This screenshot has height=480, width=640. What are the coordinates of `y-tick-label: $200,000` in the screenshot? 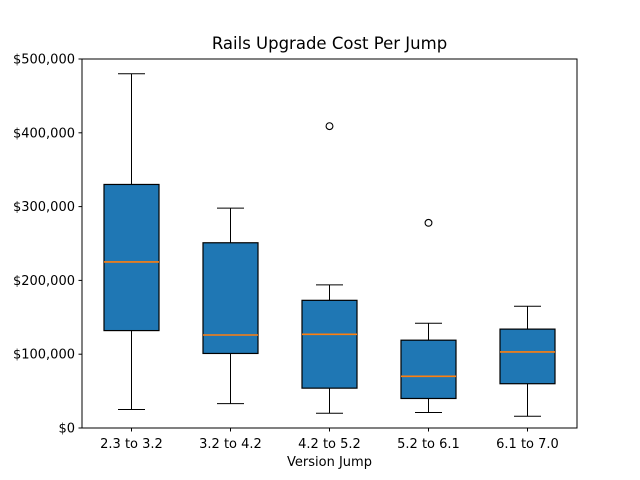 It's located at (44, 281).